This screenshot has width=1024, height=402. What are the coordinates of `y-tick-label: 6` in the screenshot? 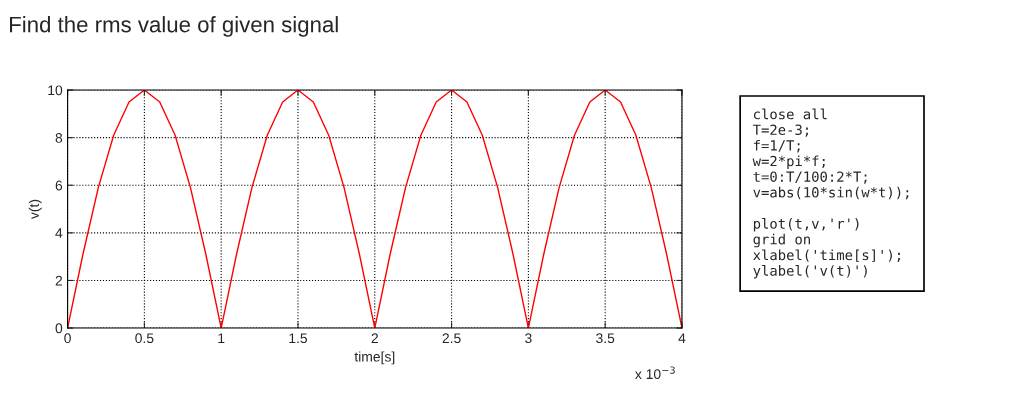 It's located at (59, 185).